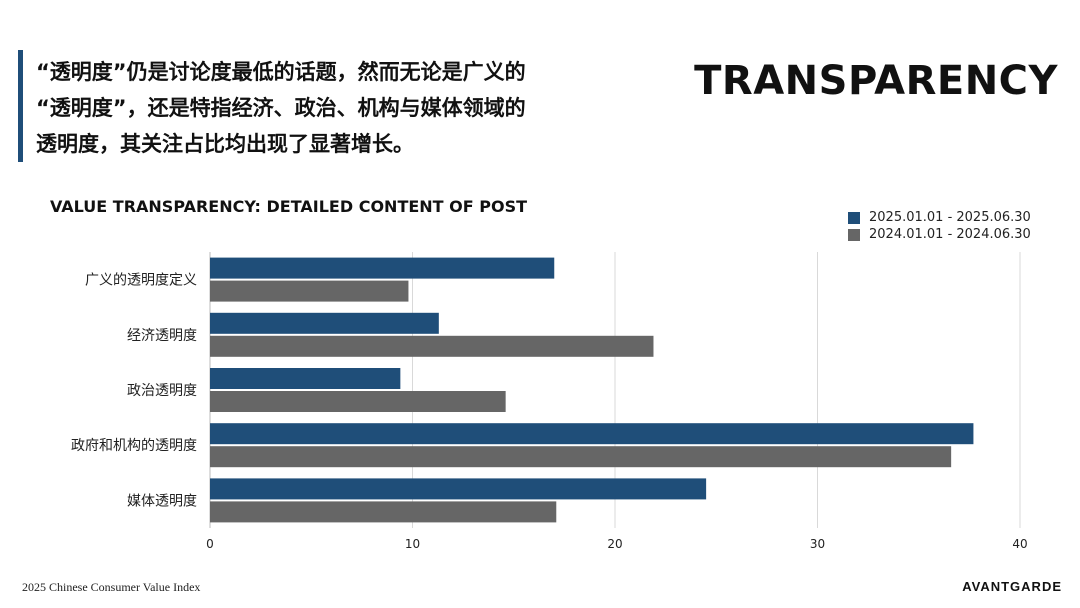 This screenshot has height=608, width=1080. I want to click on y-category-label: 政府和机构的透明度, so click(134, 446).